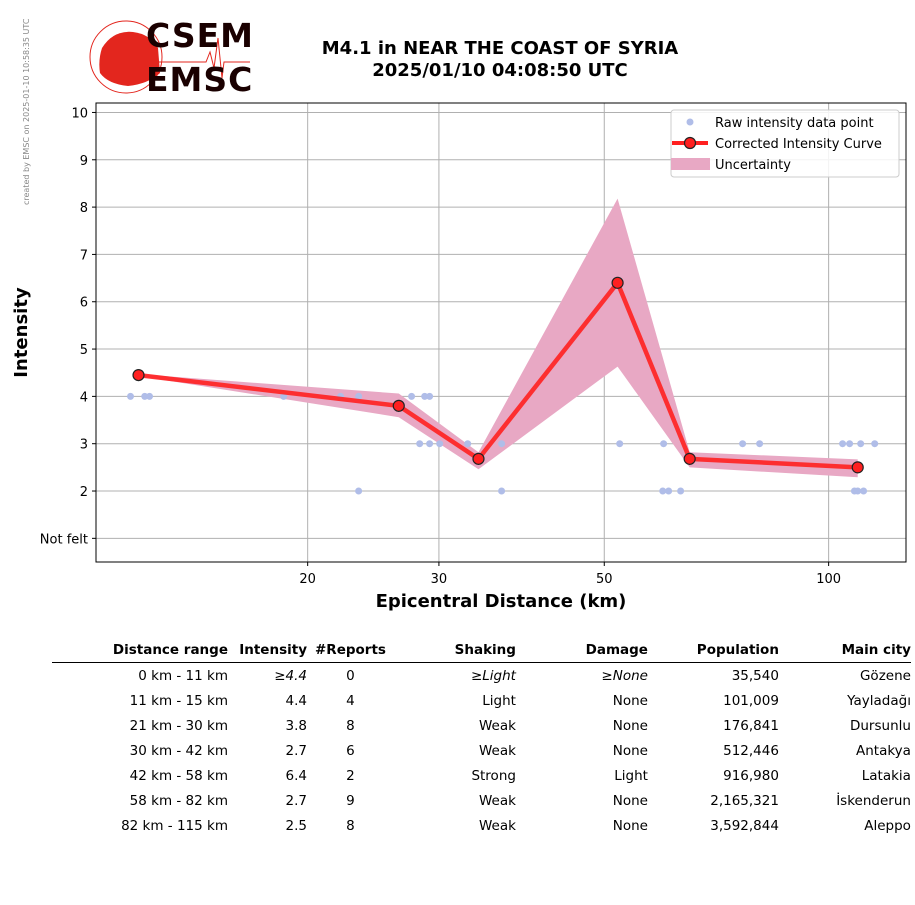 The height and width of the screenshot is (905, 915). I want to click on legend-raw-marker, so click(690, 122).